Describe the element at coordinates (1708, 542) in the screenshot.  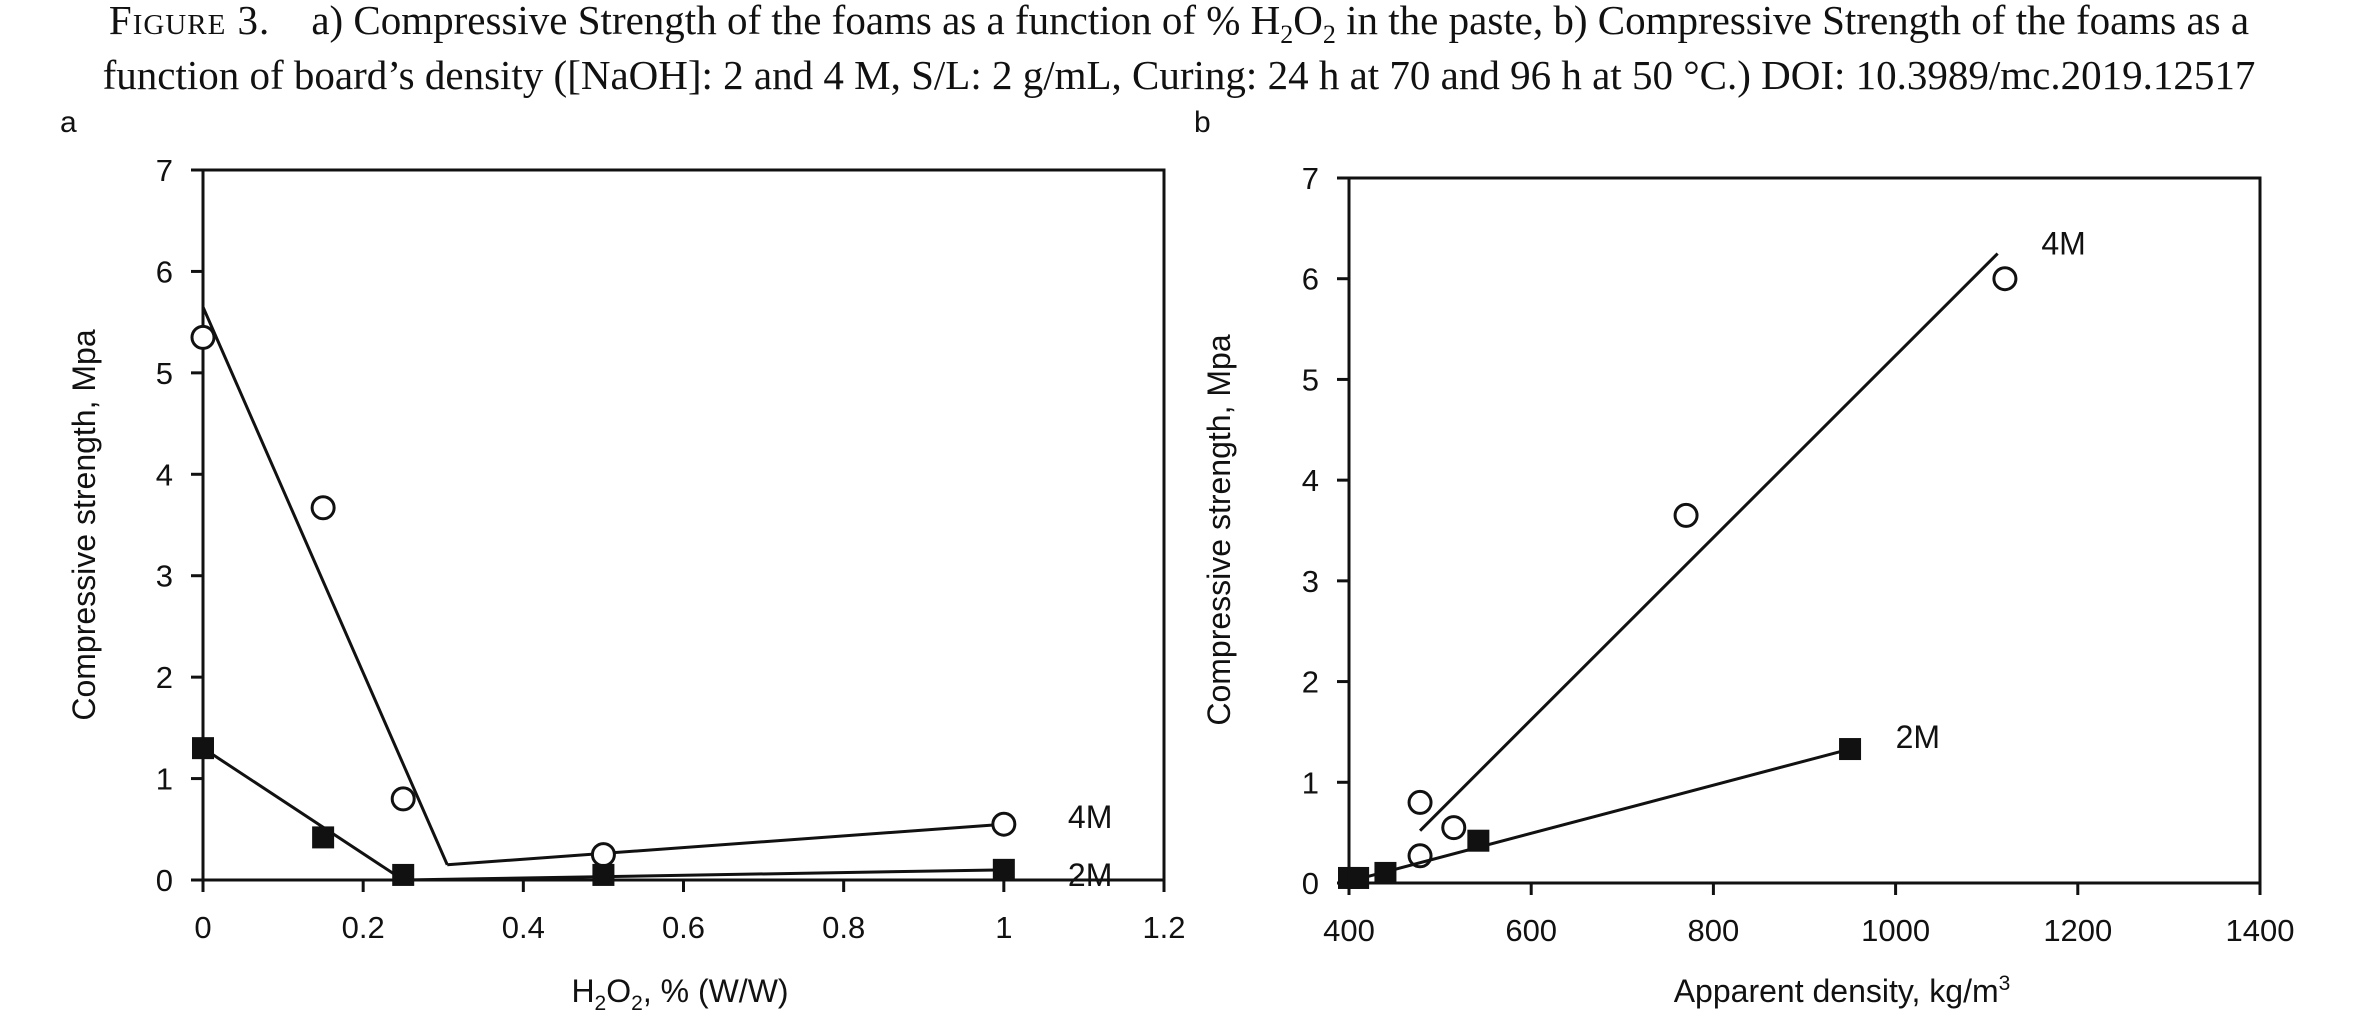
I see `panel-b-series-4m-fit-line` at that location.